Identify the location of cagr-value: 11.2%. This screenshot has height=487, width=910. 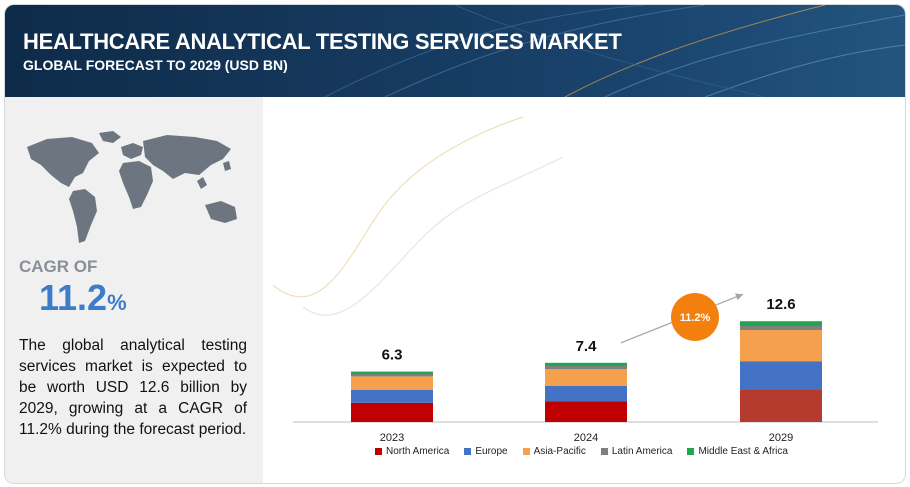
(83, 298).